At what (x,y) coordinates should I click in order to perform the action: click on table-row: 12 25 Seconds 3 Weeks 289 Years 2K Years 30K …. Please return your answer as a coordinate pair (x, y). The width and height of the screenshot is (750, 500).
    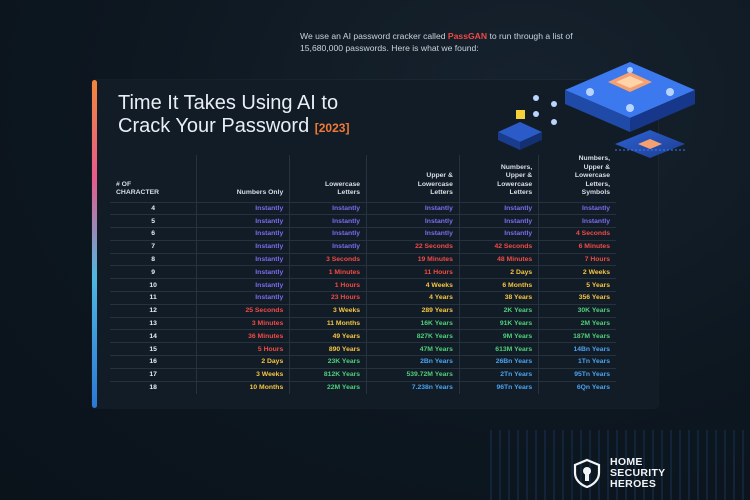
    Looking at the image, I should click on (363, 310).